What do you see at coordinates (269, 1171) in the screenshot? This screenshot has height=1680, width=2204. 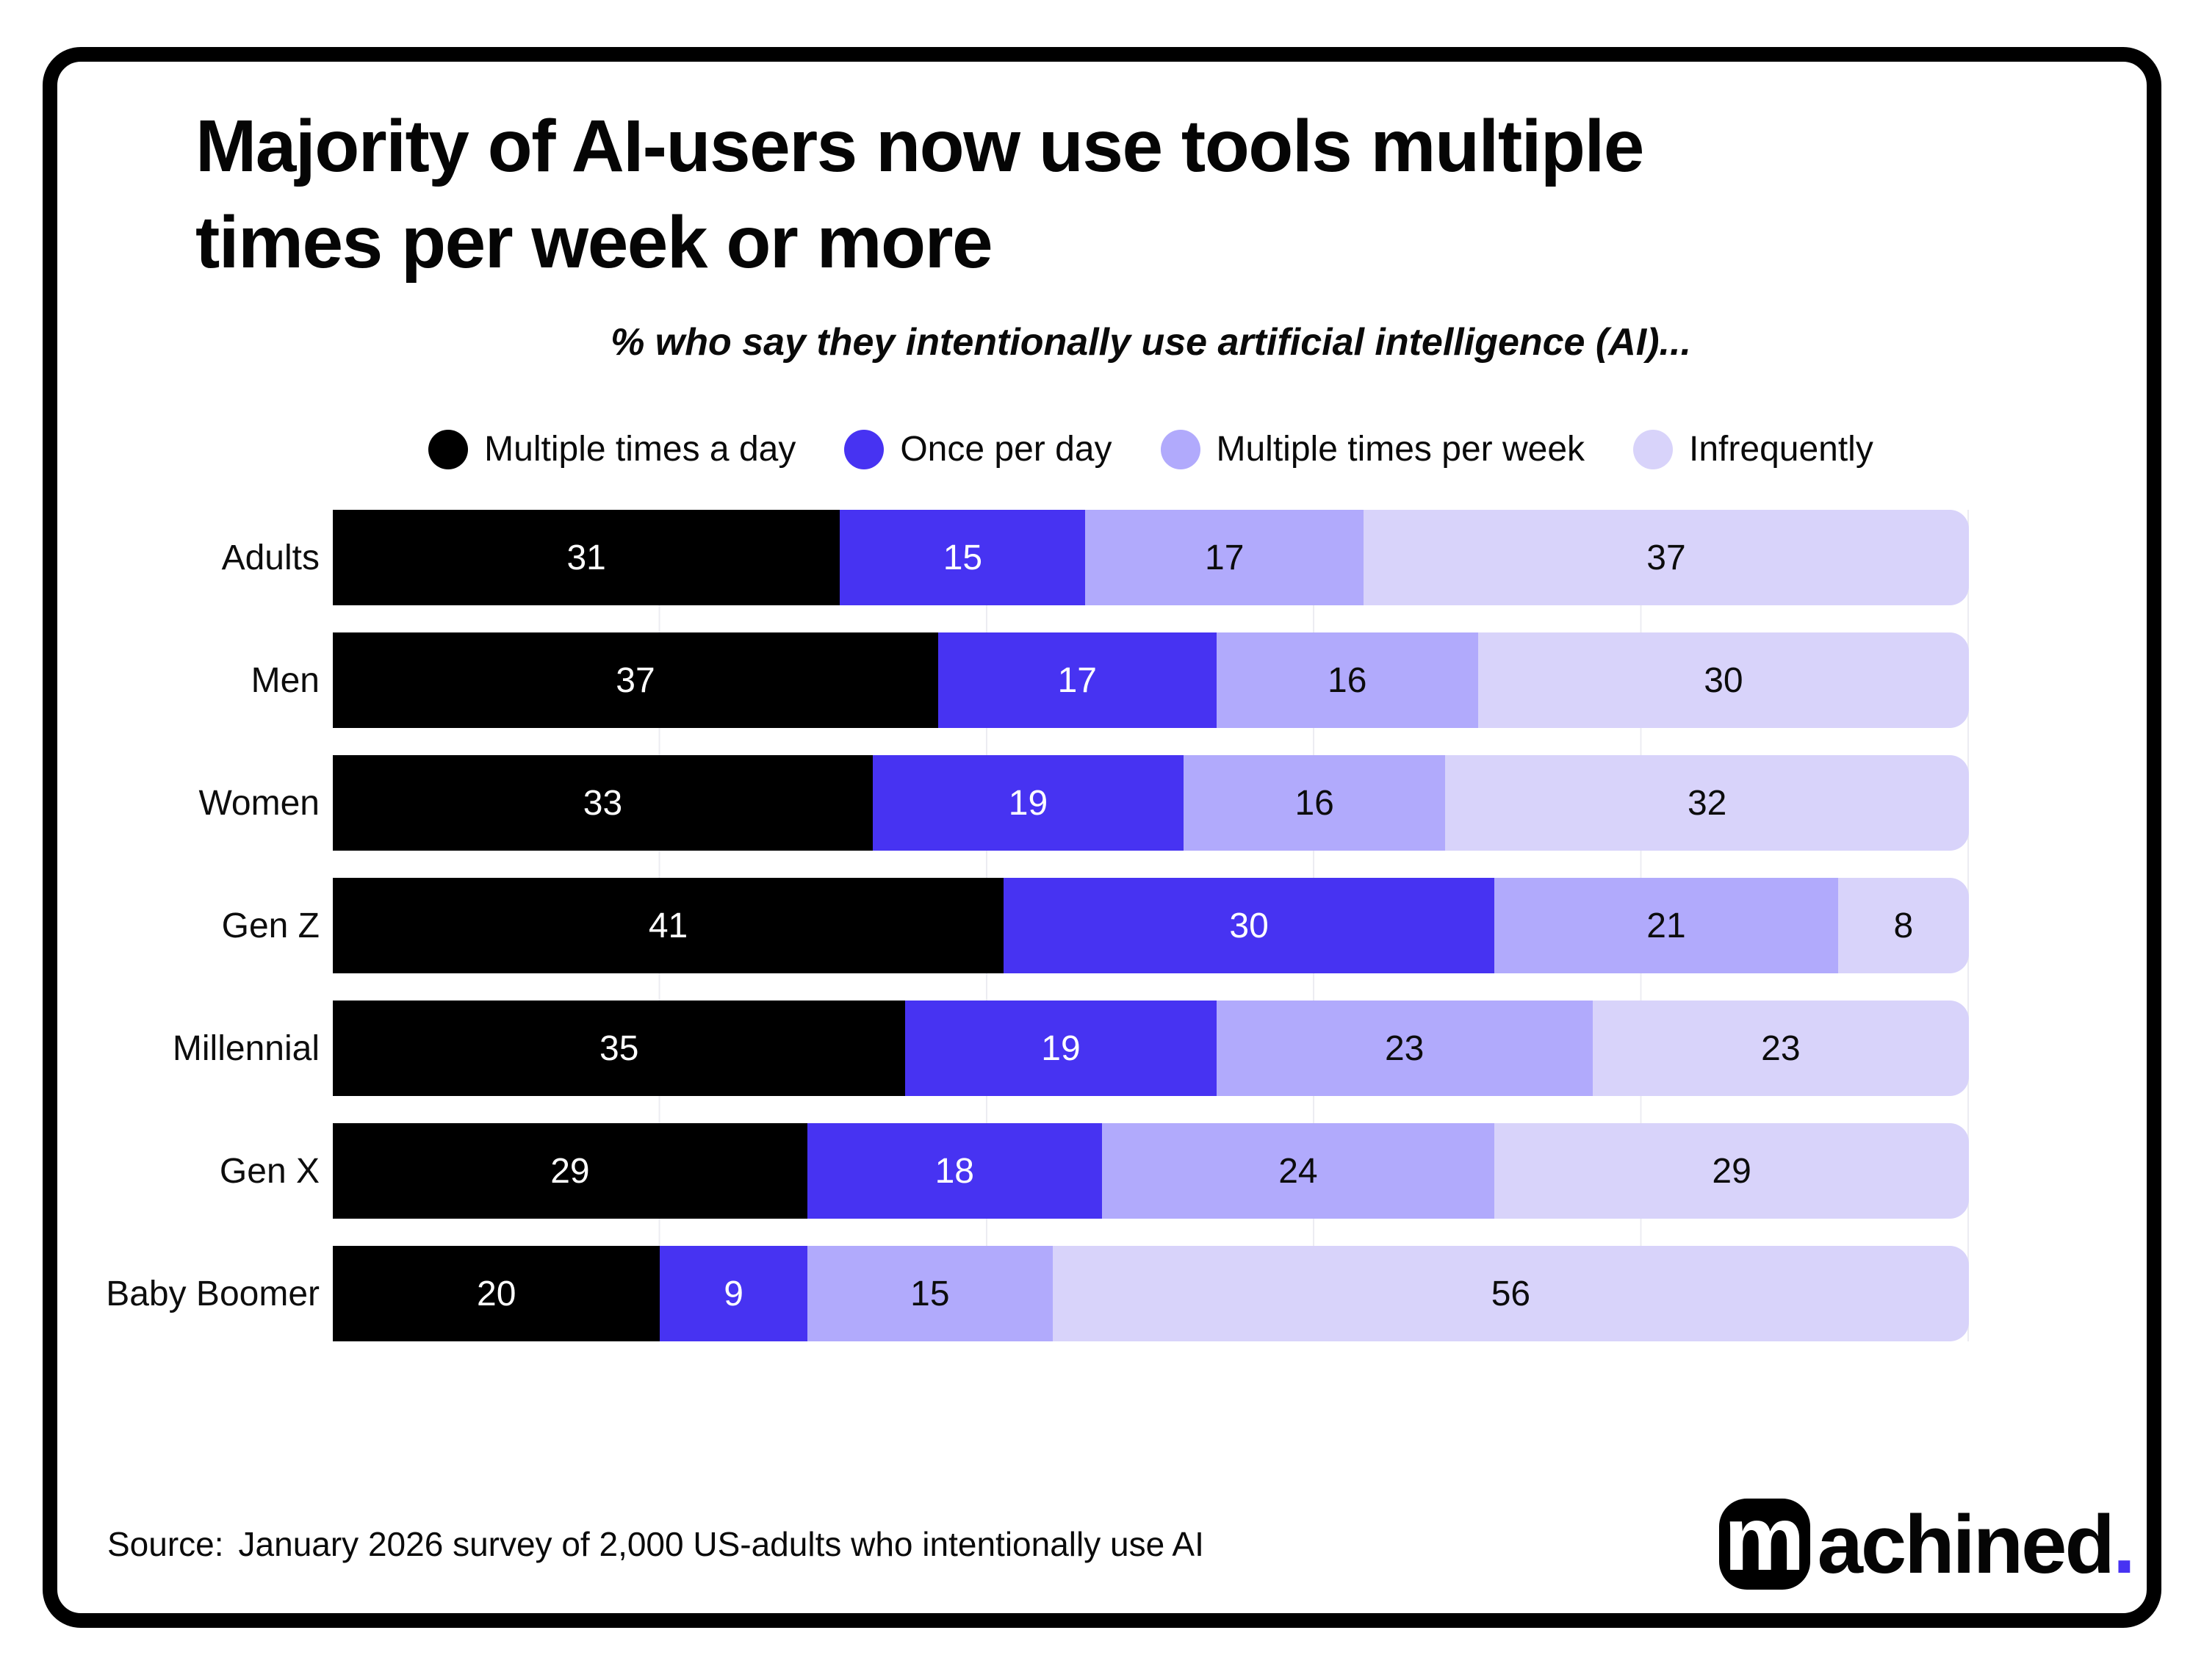 I see `row-label: Gen X` at bounding box center [269, 1171].